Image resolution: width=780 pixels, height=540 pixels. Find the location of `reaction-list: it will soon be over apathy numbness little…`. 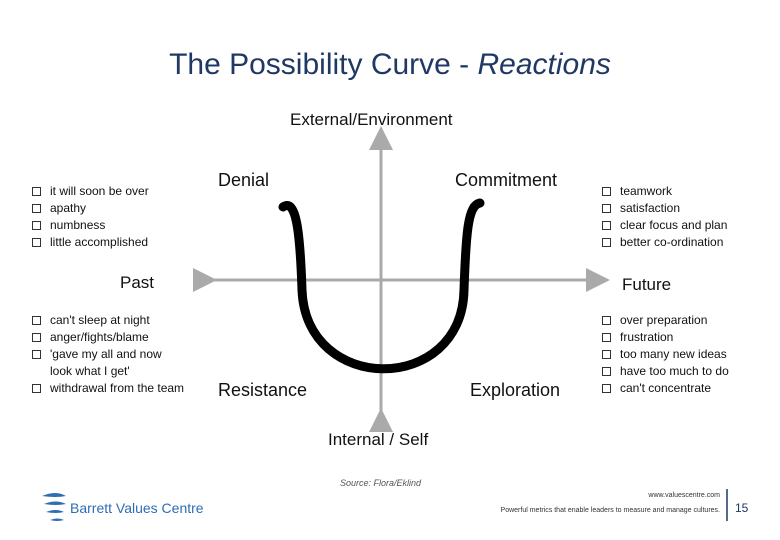

reaction-list: it will soon be over apathy numbness little… is located at coordinates (90, 217).